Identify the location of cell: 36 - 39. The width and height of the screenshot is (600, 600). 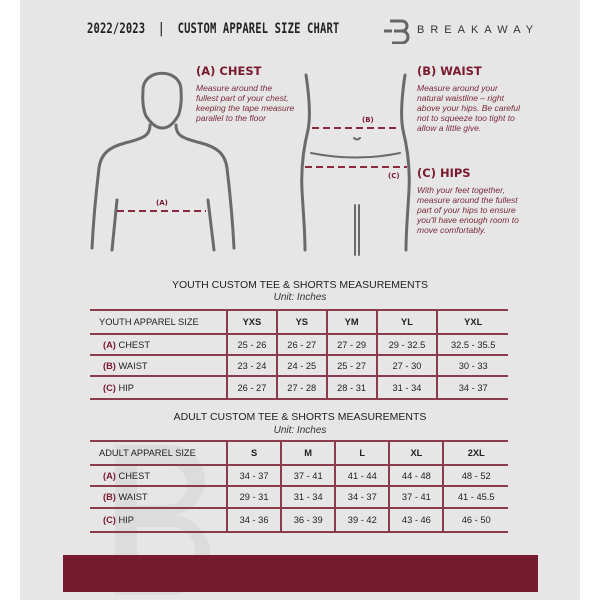
(308, 520).